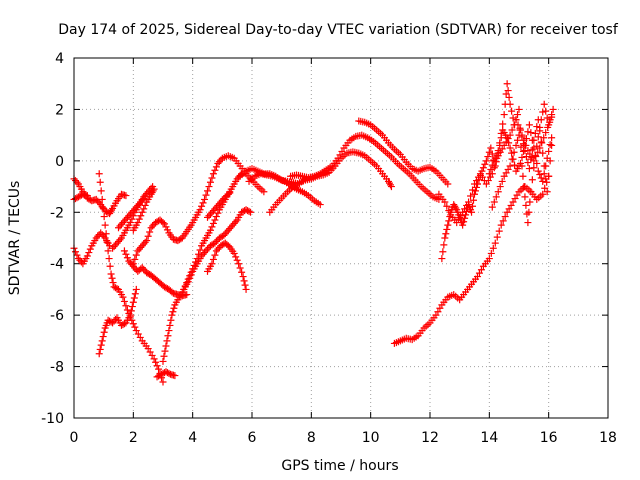 Image resolution: width=640 pixels, height=480 pixels. I want to click on y-tick-label: 4, so click(59, 59).